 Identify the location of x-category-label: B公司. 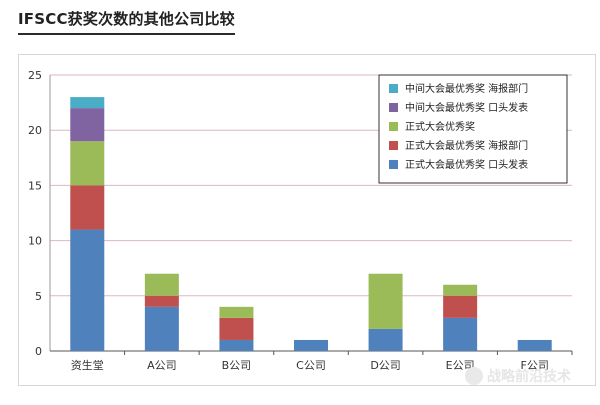
(237, 365).